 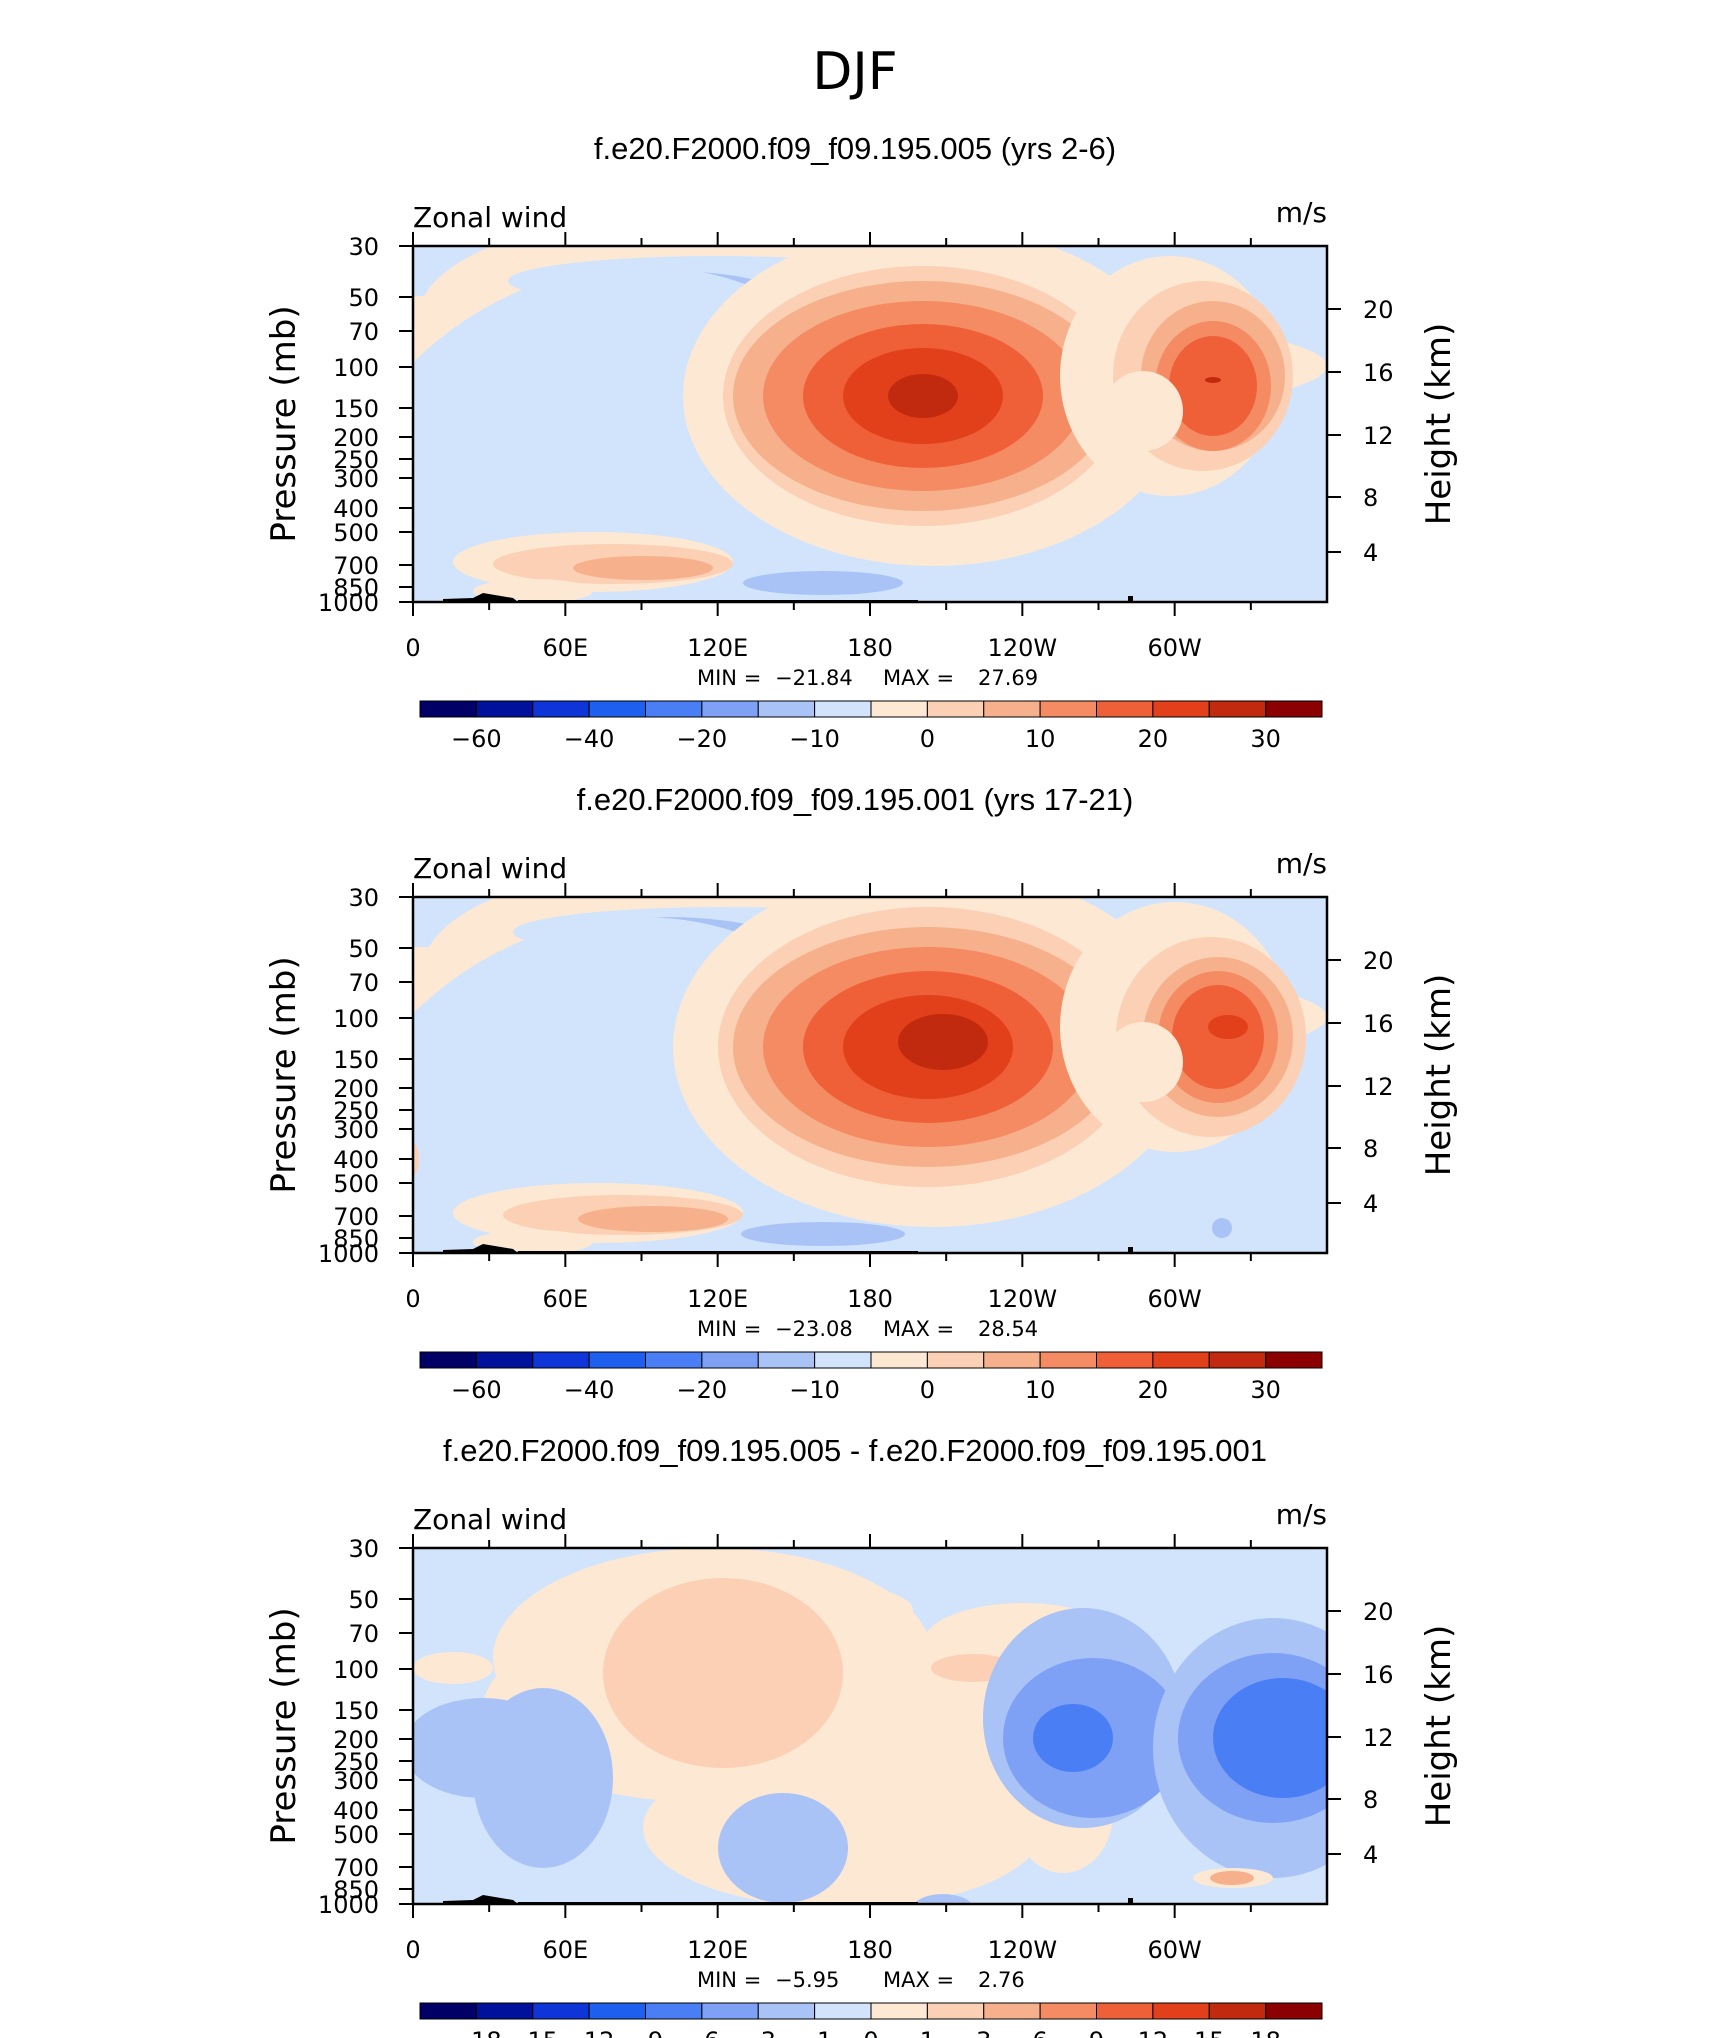 I want to click on x-tick-label: 120E, so click(x=717, y=648).